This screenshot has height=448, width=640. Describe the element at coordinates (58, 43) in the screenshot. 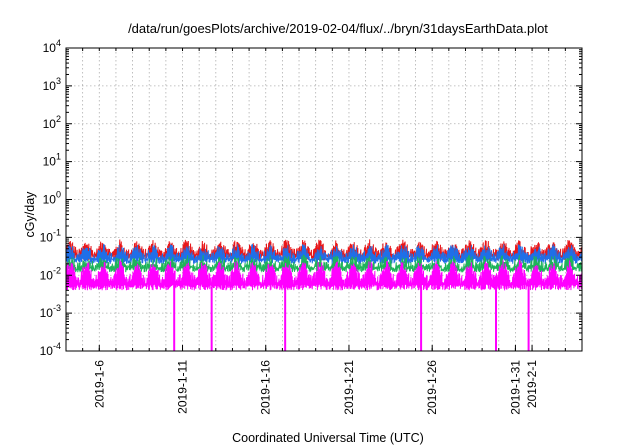

I see `y-tick-exponent: 4` at that location.